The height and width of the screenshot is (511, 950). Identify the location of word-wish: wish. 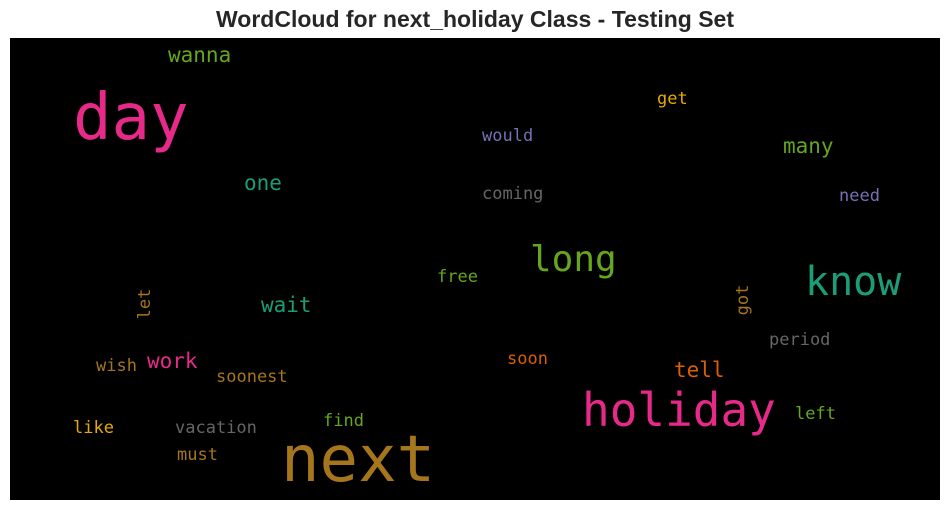
(116, 366).